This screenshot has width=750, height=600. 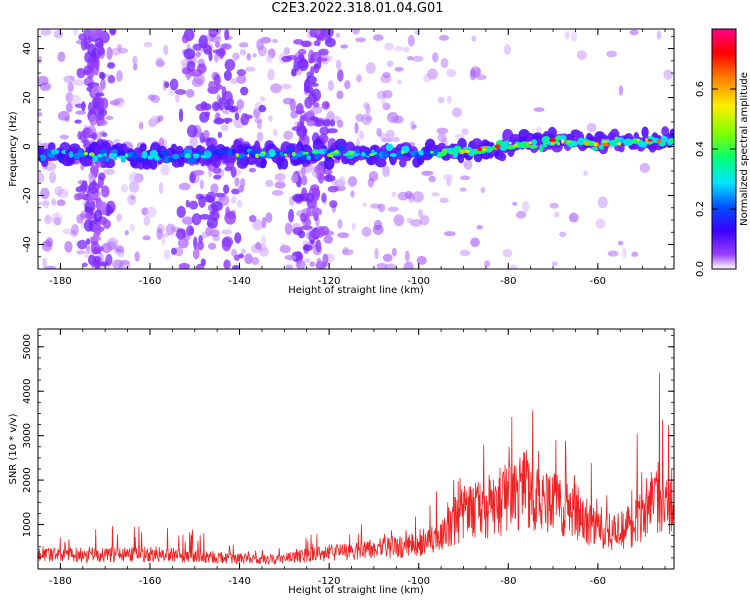 What do you see at coordinates (700, 149) in the screenshot?
I see `colorbar-tick-label: 0.4` at bounding box center [700, 149].